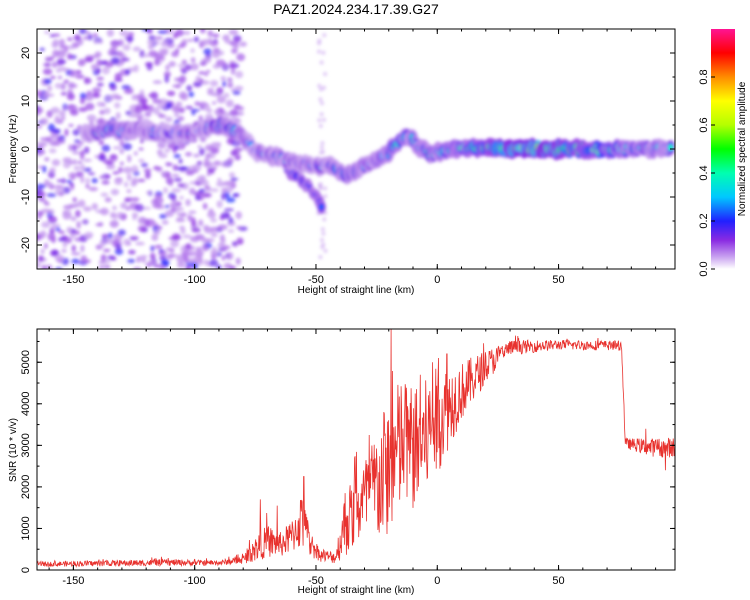 Image resolution: width=750 pixels, height=600 pixels. What do you see at coordinates (704, 268) in the screenshot?
I see `colorbar-tick-label: 0.0` at bounding box center [704, 268].